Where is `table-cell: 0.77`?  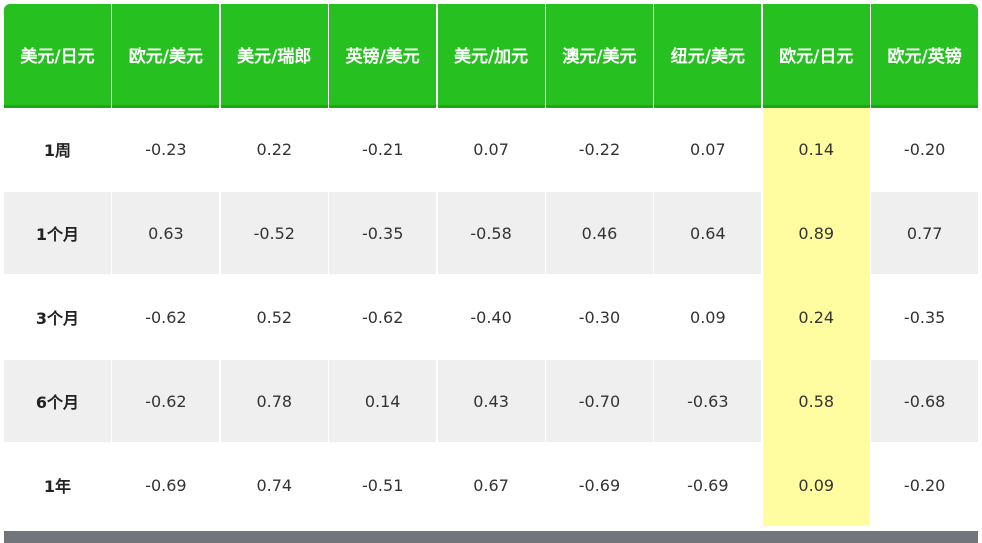 table-cell: 0.77 is located at coordinates (925, 233).